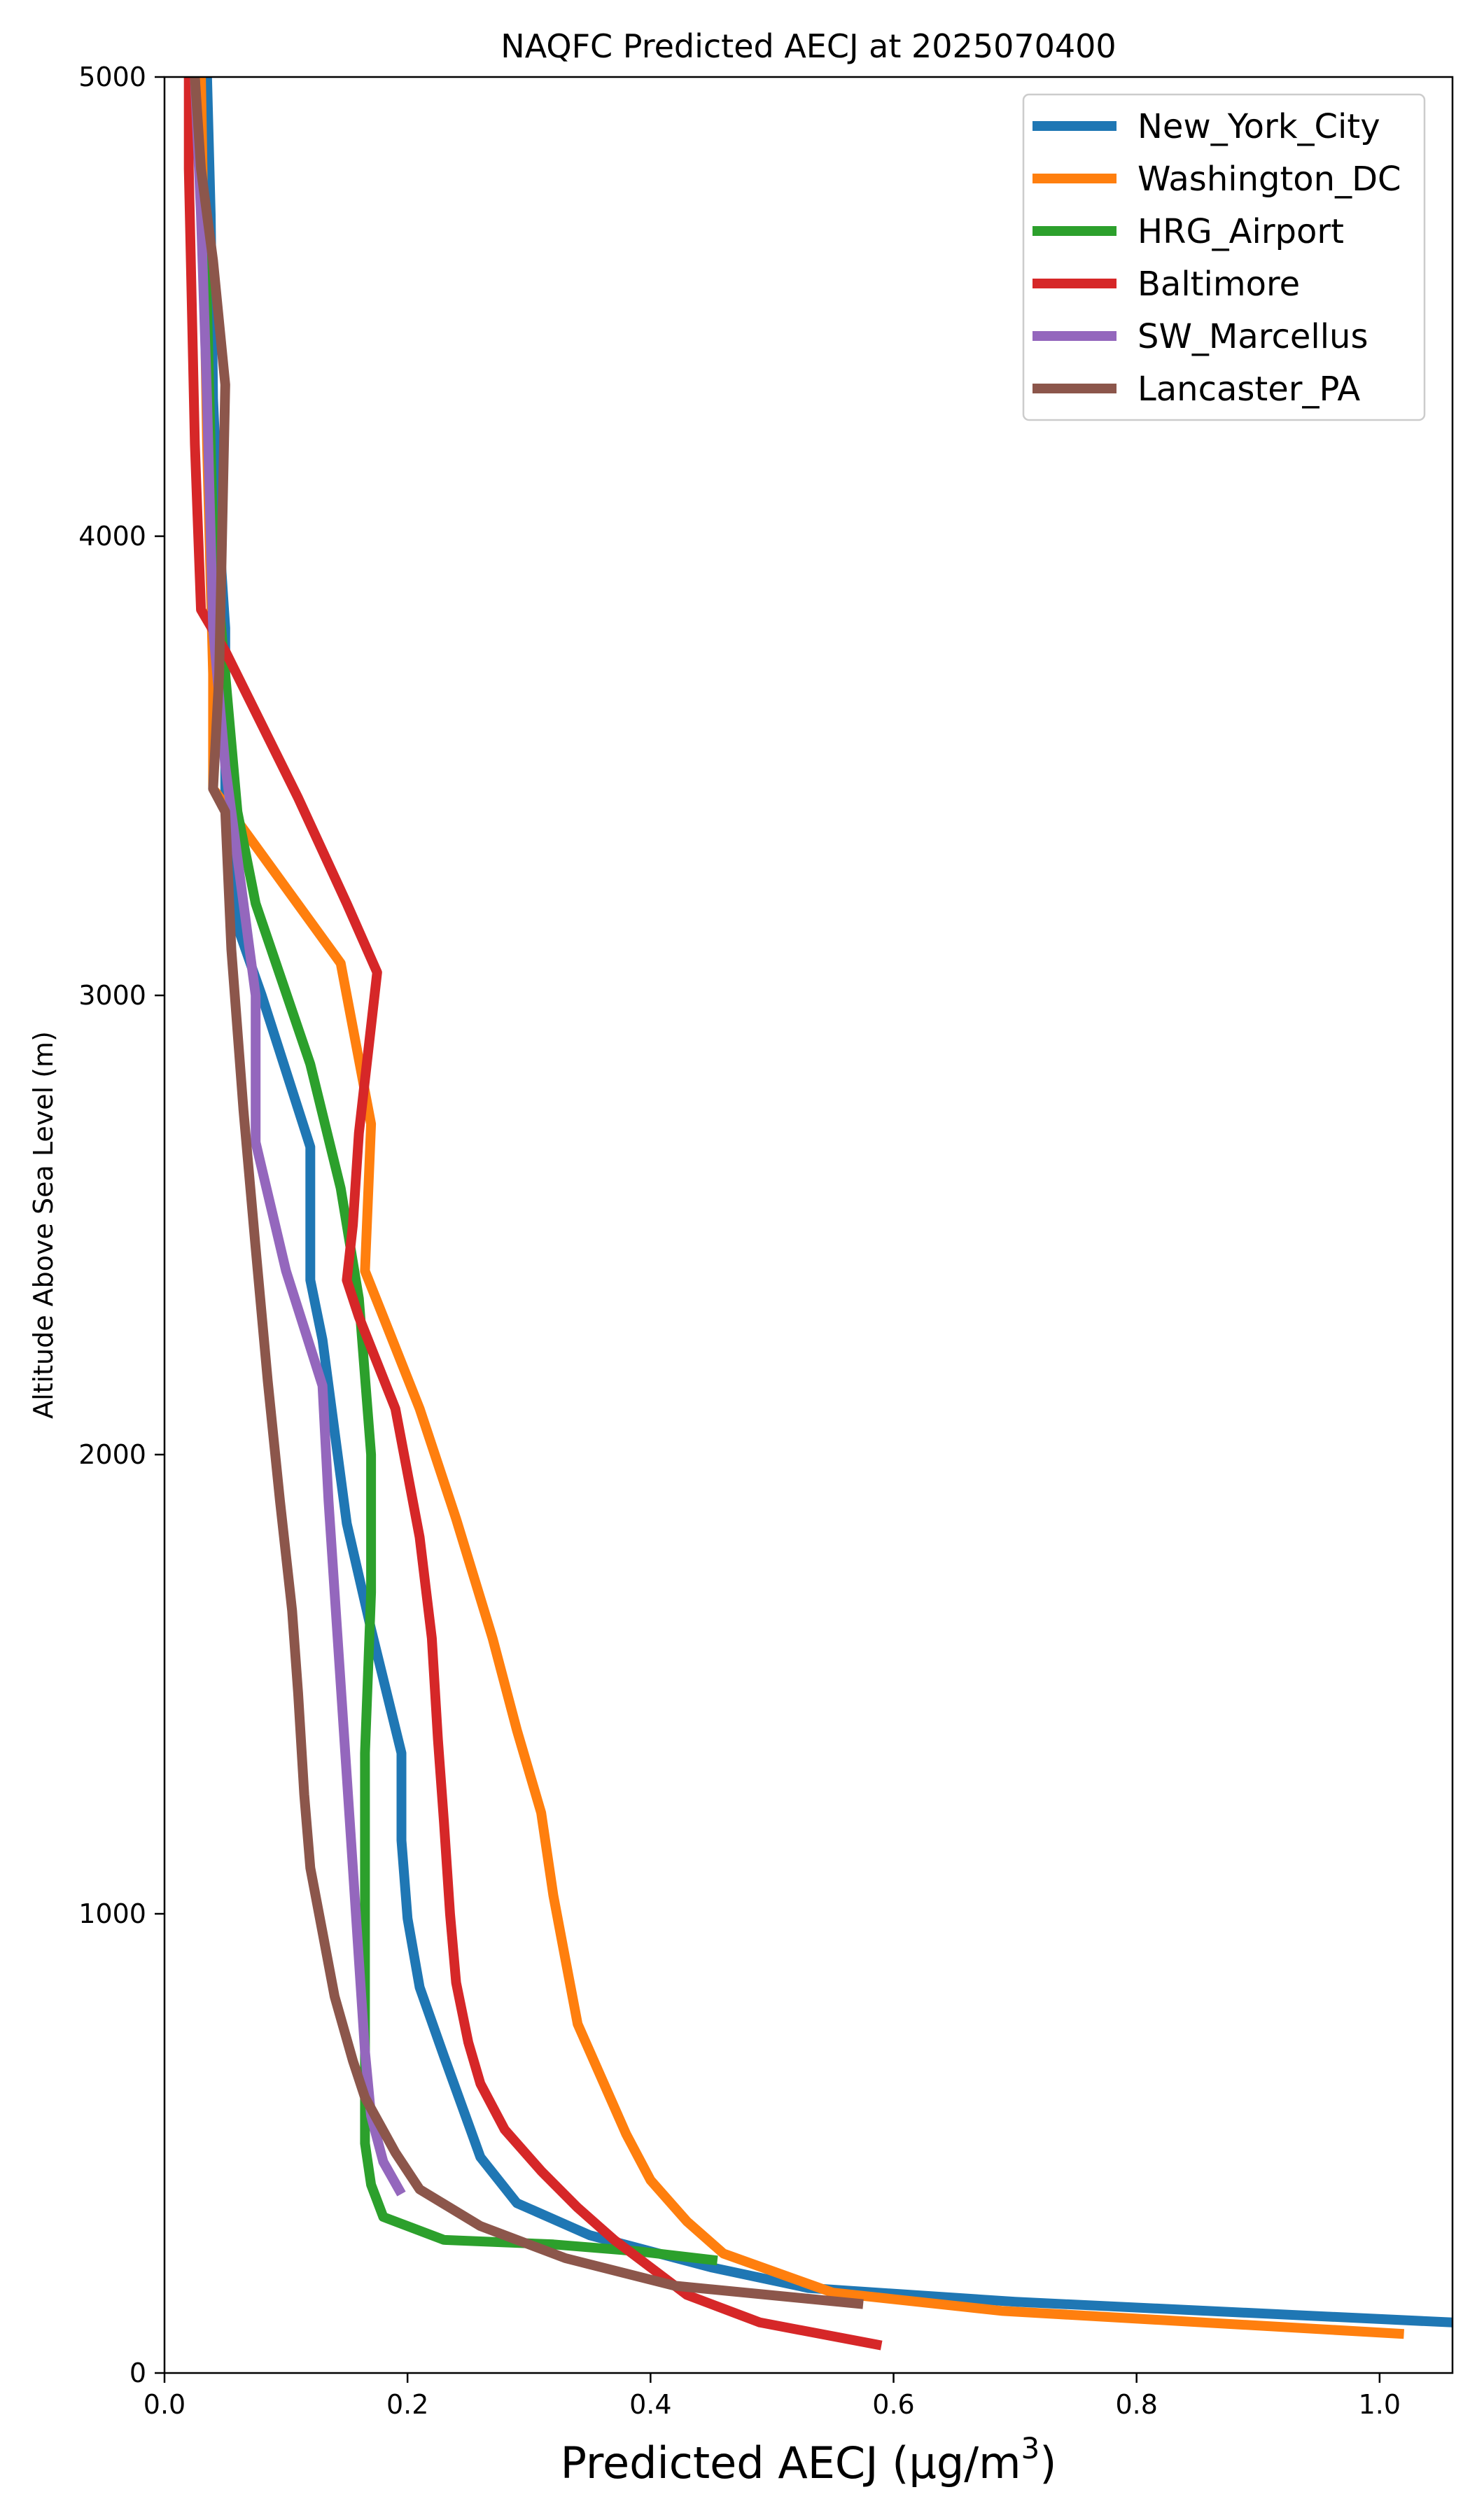 The width and height of the screenshot is (1470, 2520). Describe the element at coordinates (1241, 231) in the screenshot. I see `legend-label: HRG_Airport` at that location.